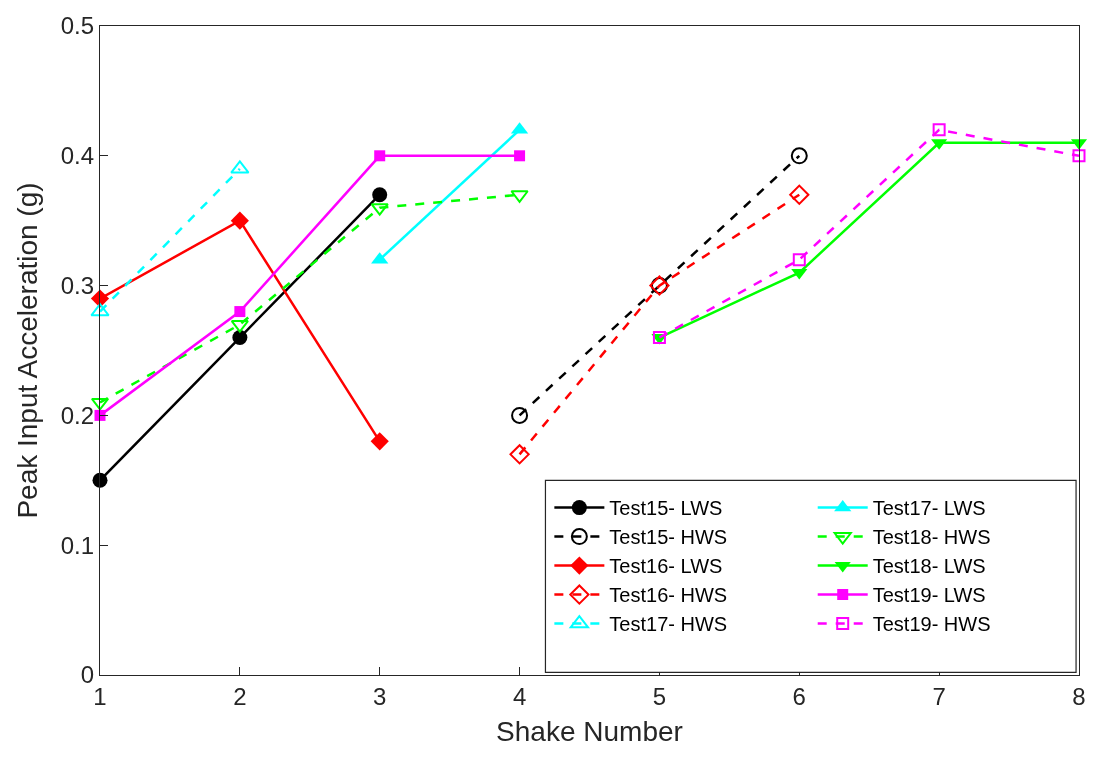 The width and height of the screenshot is (1098, 770). Describe the element at coordinates (931, 537) in the screenshot. I see `legend-label: Test18- HWS` at that location.